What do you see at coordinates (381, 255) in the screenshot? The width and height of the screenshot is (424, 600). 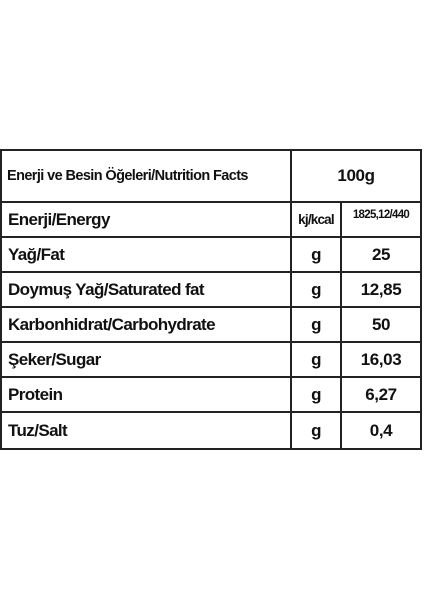 I see `nutrient-value: 25` at bounding box center [381, 255].